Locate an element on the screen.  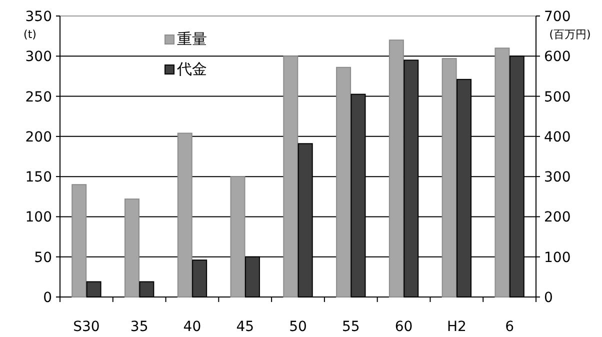
x-tick-label: H2 is located at coordinates (456, 327).